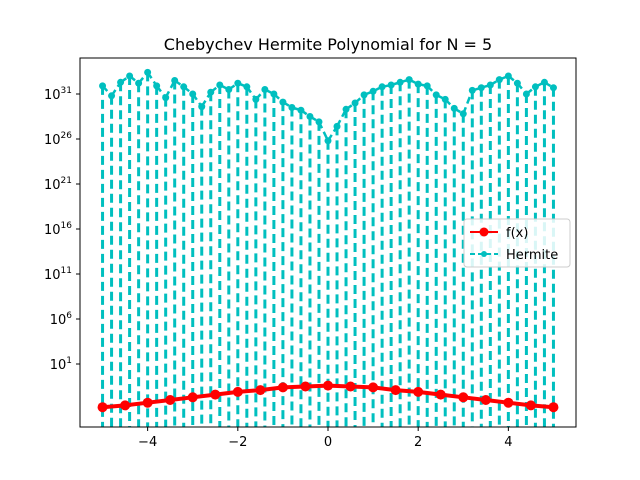 The image size is (640, 480). What do you see at coordinates (468, 102) in the screenshot?
I see `hermite-segment` at bounding box center [468, 102].